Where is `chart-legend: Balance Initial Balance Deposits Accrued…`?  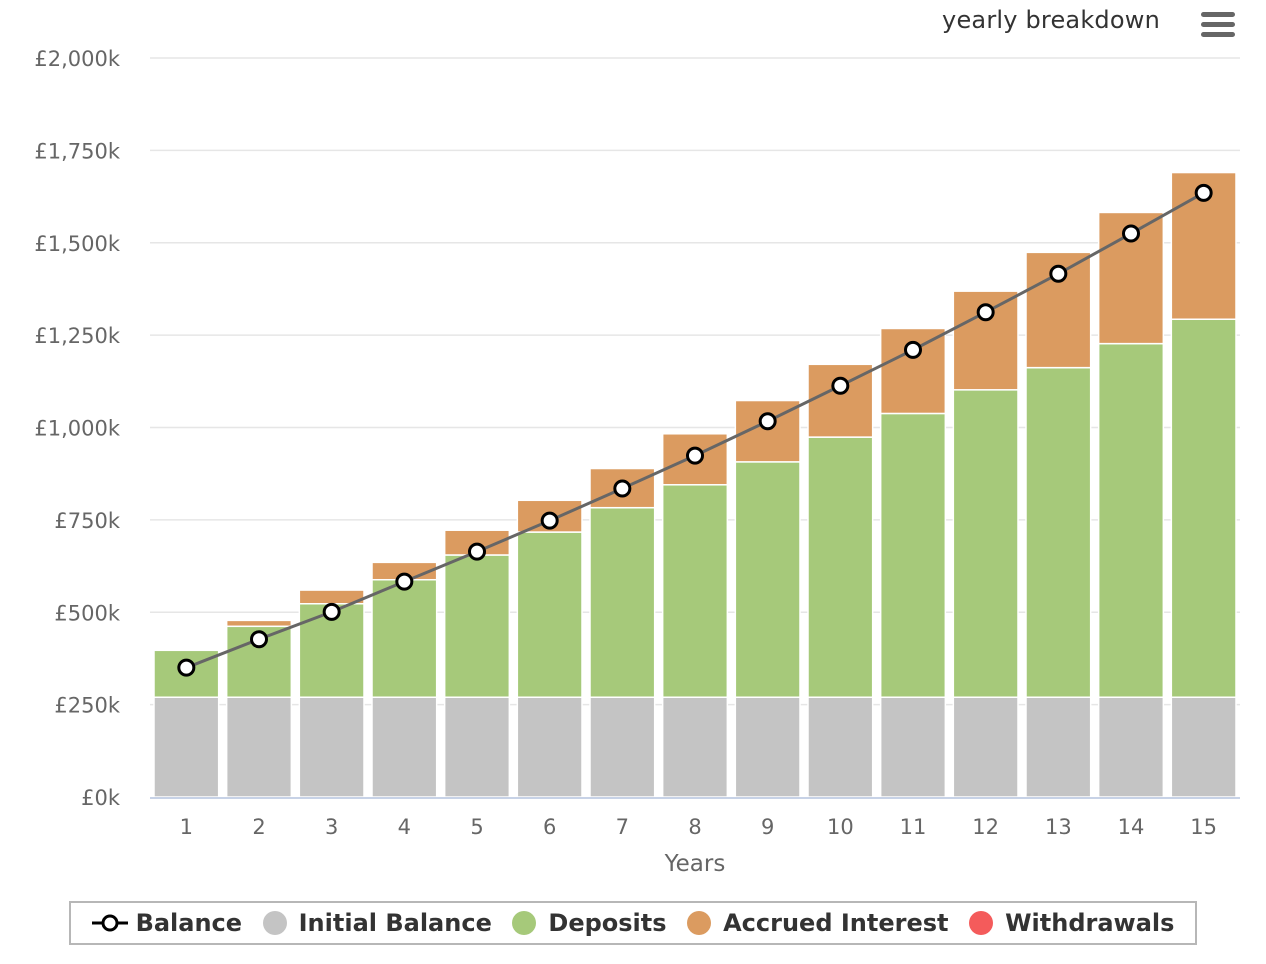 chart-legend: Balance Initial Balance Deposits Accrued… is located at coordinates (633, 923).